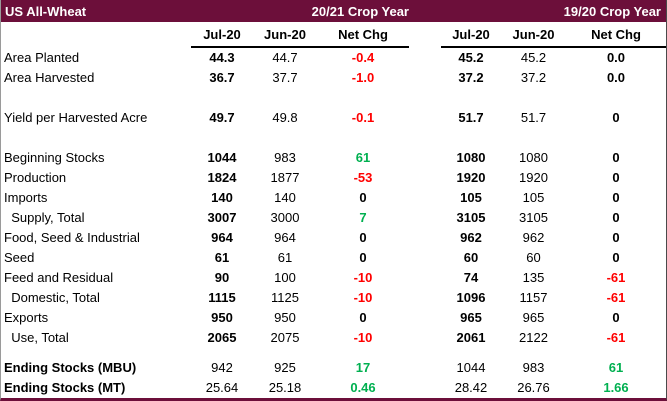 The width and height of the screenshot is (667, 401). What do you see at coordinates (612, 11) in the screenshot?
I see `group-header-1920-crop-year: 19/20 Crop Year` at bounding box center [612, 11].